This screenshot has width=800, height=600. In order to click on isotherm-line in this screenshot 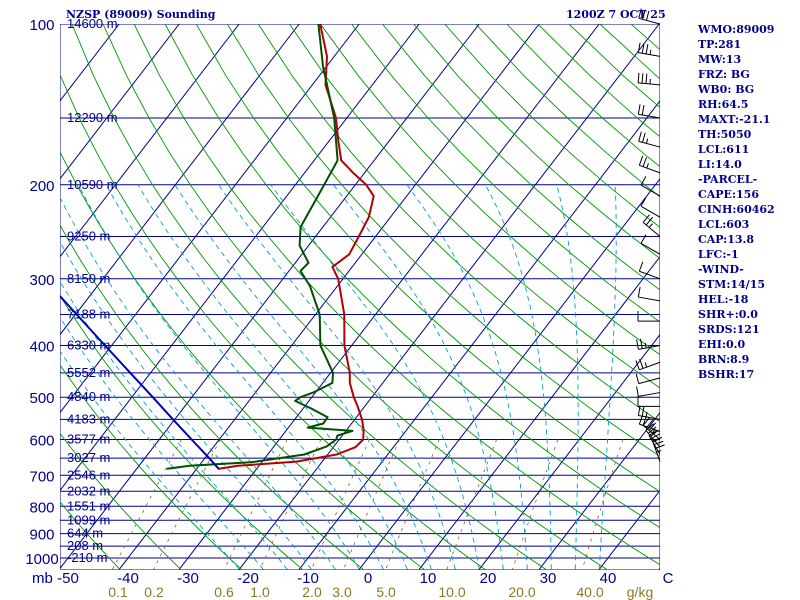, I will do `click(150, 141)`.